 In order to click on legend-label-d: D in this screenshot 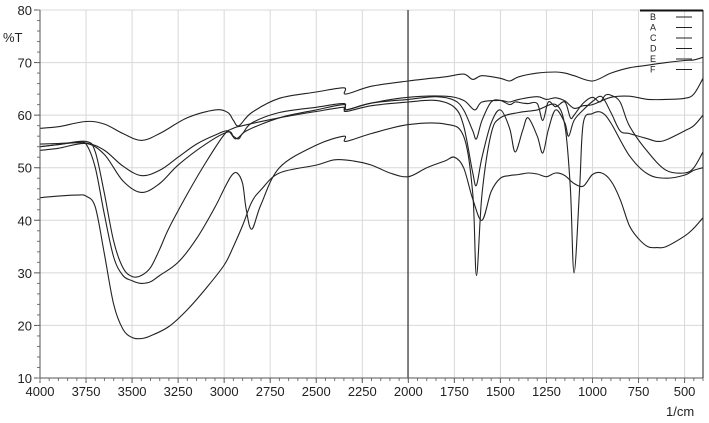, I will do `click(653, 49)`.